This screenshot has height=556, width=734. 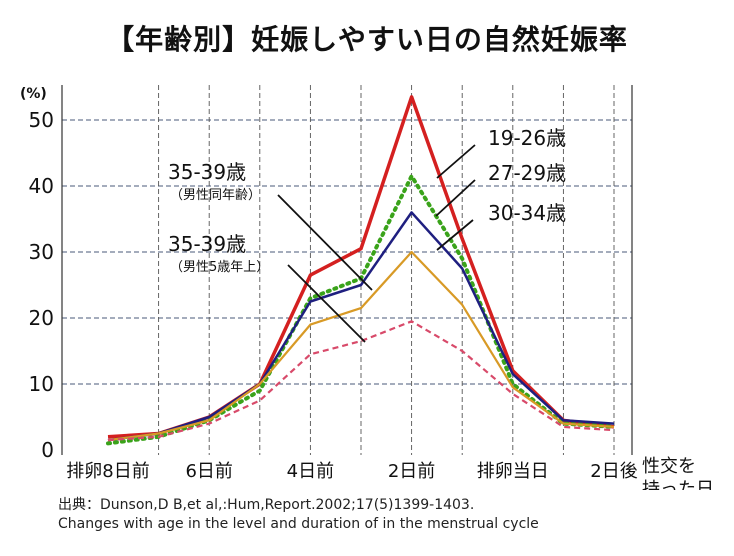 I want to click on x-tick-label: 排卵当日, so click(x=513, y=471).